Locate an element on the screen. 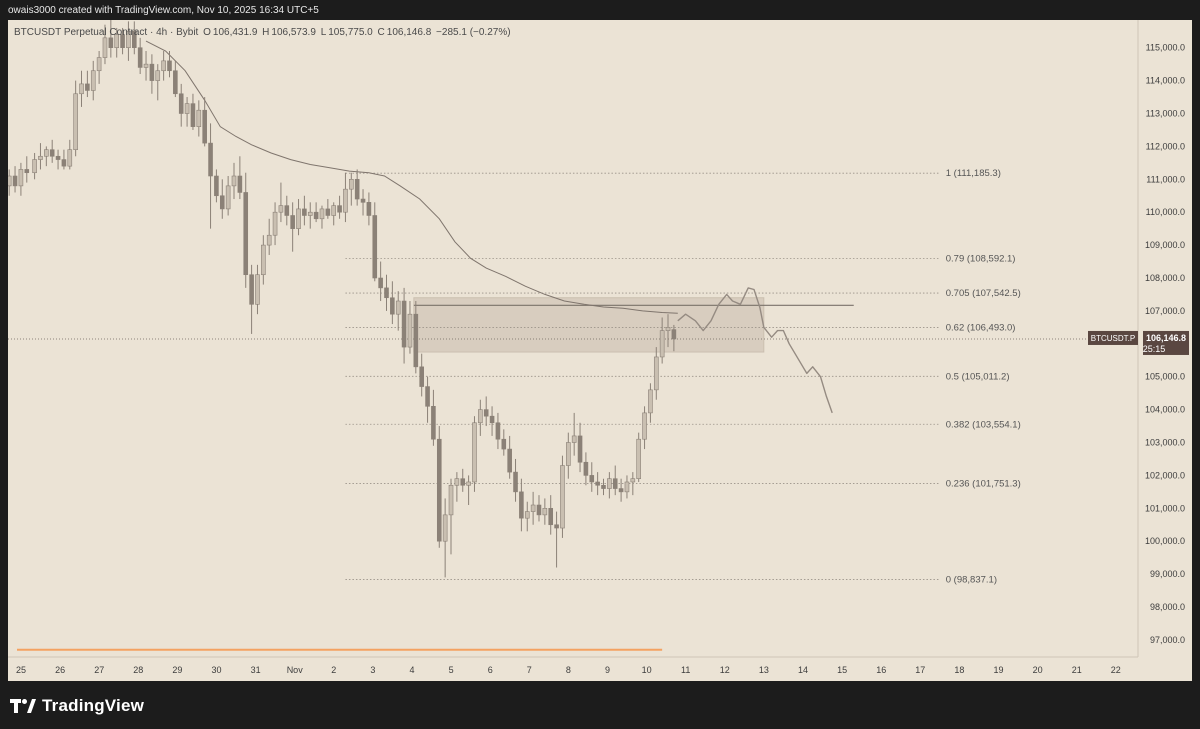 The image size is (1200, 729). time-tick-label: 7 is located at coordinates (529, 670).